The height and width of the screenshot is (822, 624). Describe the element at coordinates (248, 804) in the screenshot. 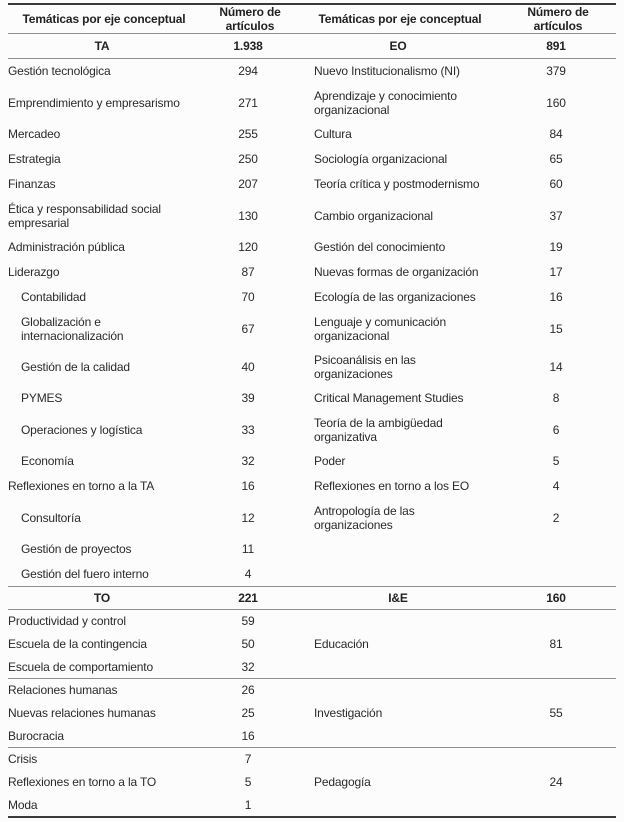

I see `count-cell: 1` at that location.